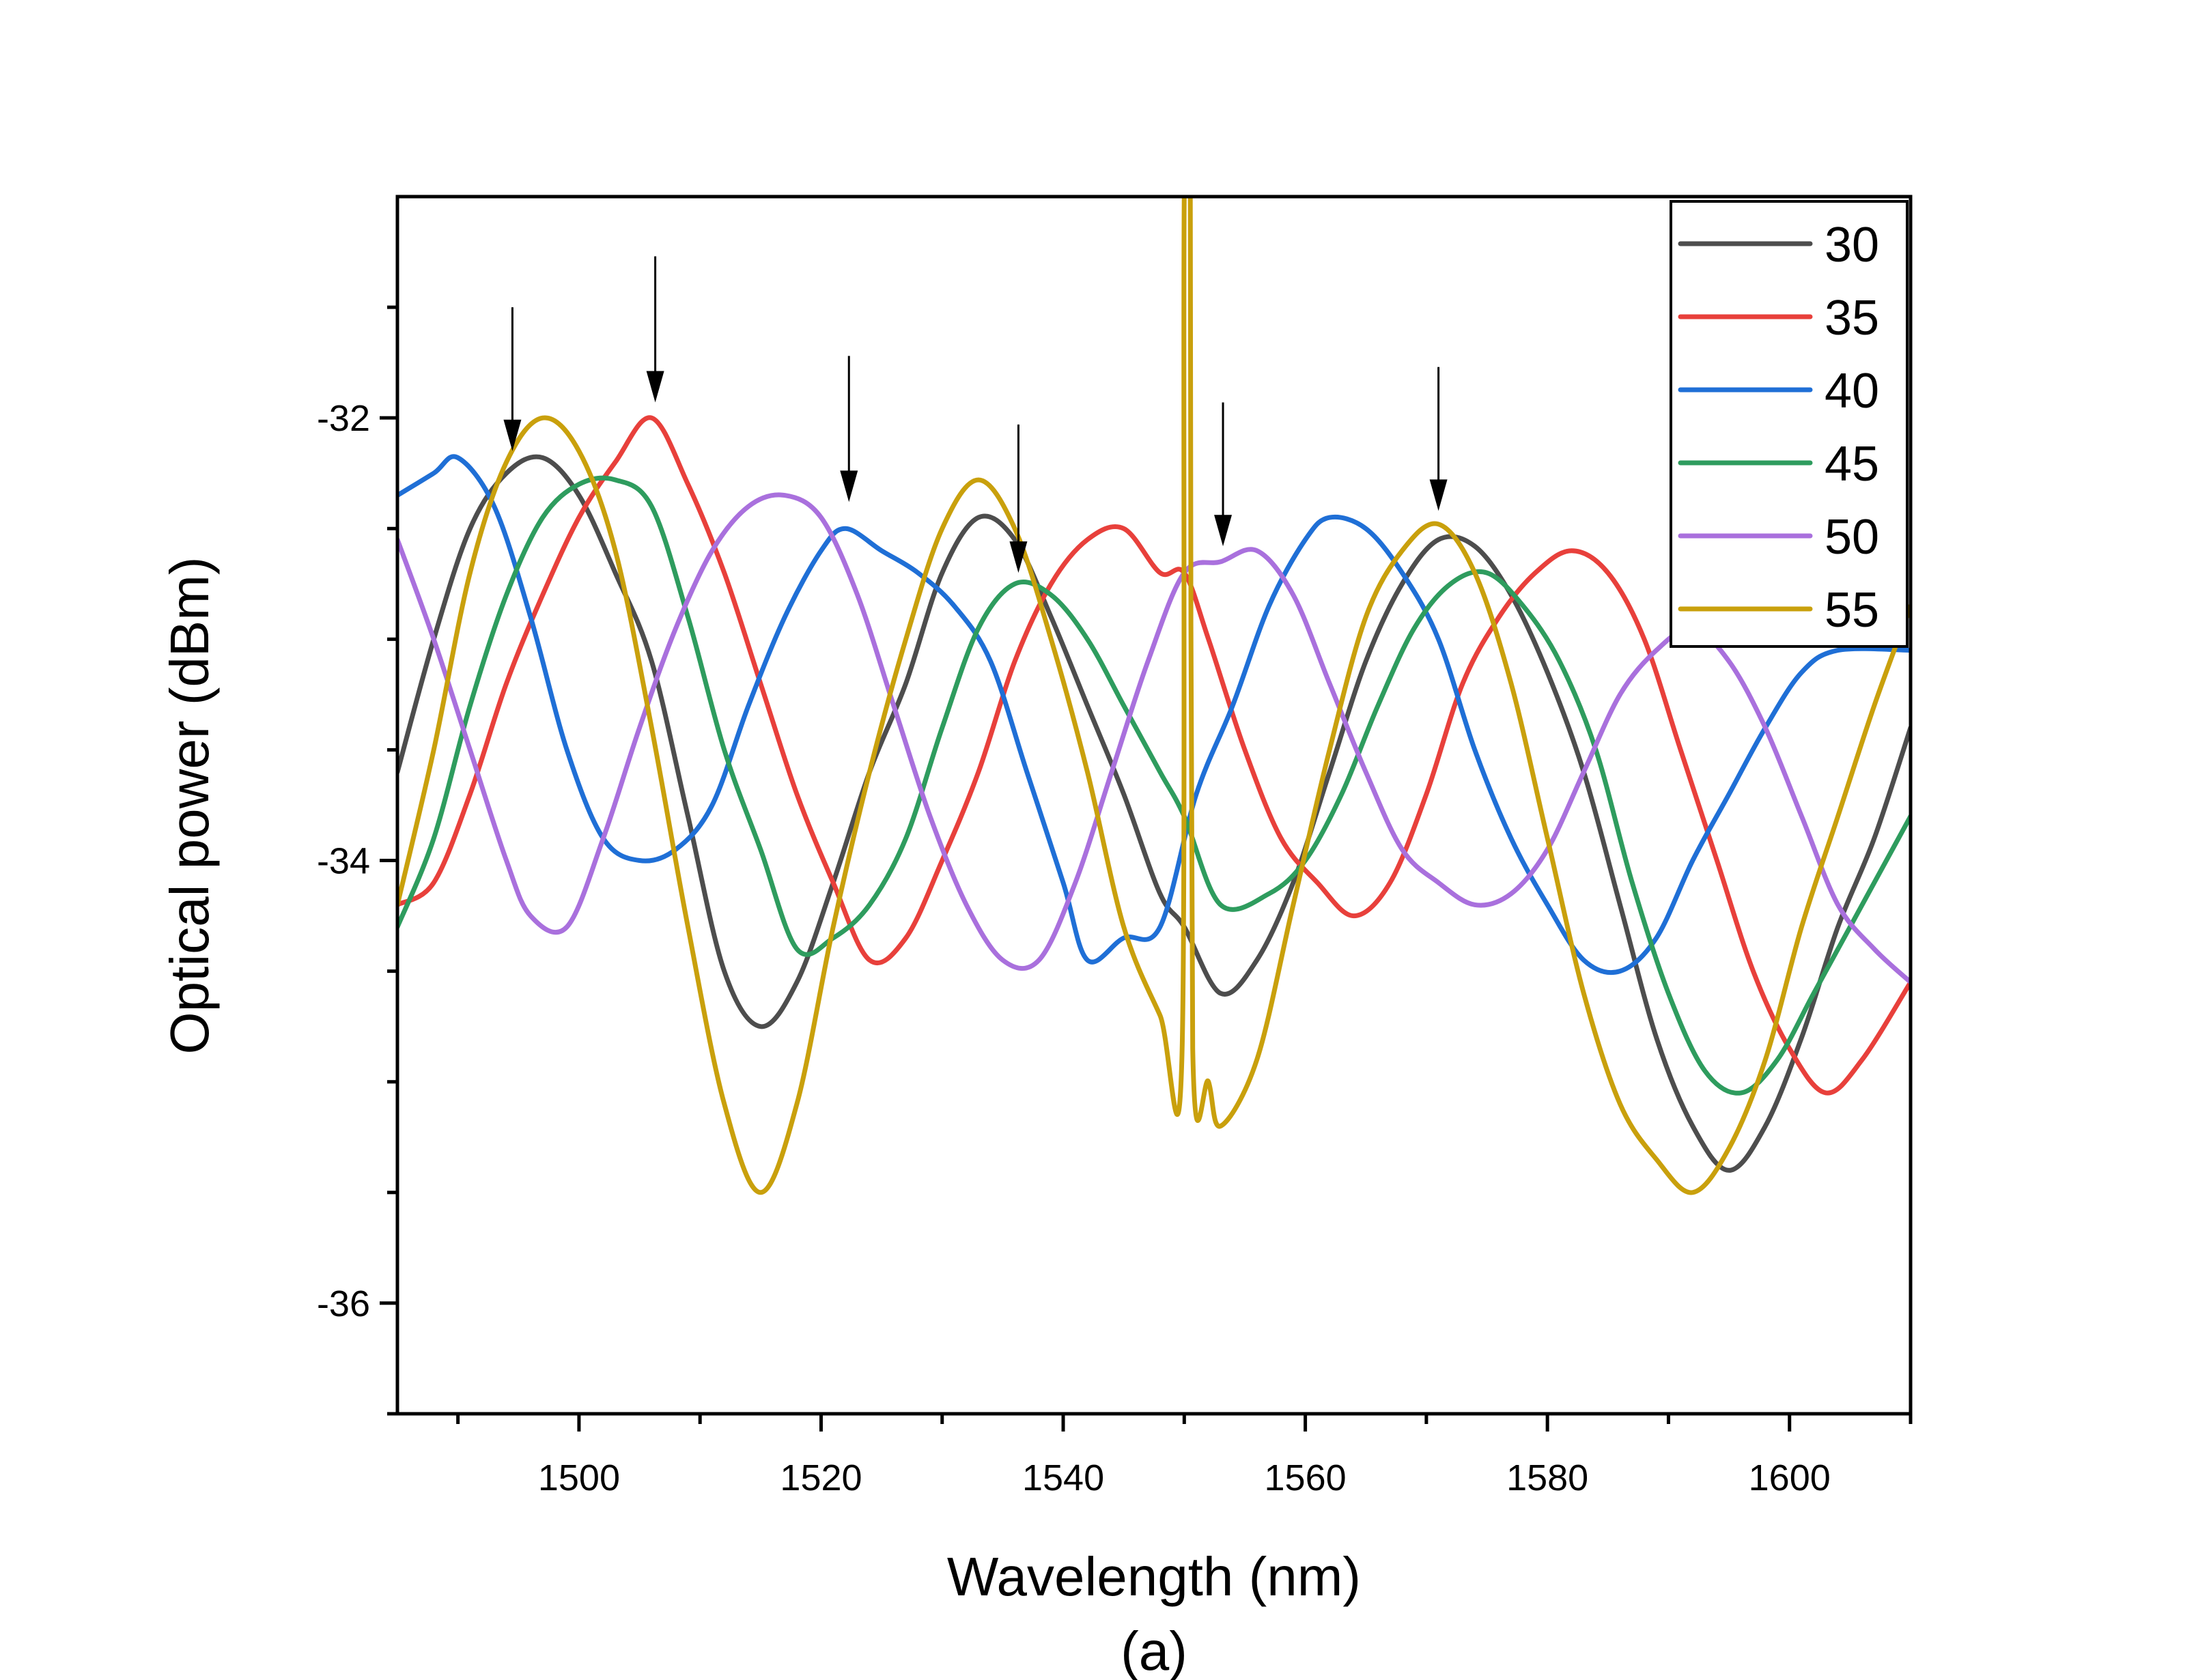 This screenshot has width=2196, height=1680. Describe the element at coordinates (344, 418) in the screenshot. I see `y-tick-label: -32` at that location.